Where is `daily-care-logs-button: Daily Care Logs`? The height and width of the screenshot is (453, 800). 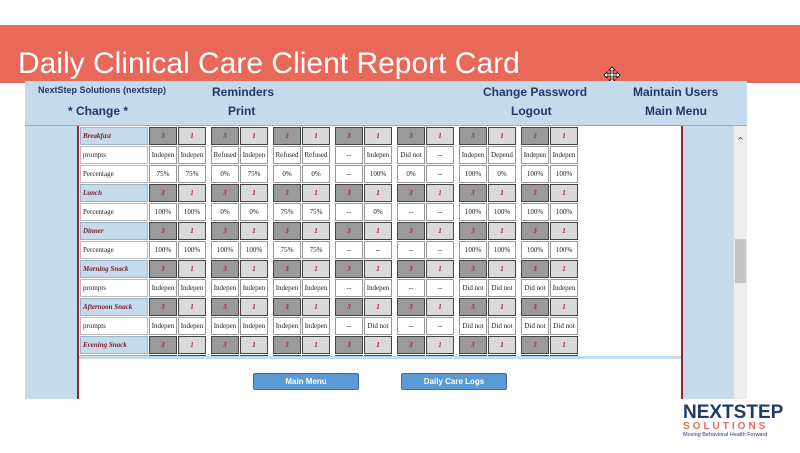 daily-care-logs-button: Daily Care Logs is located at coordinates (454, 381).